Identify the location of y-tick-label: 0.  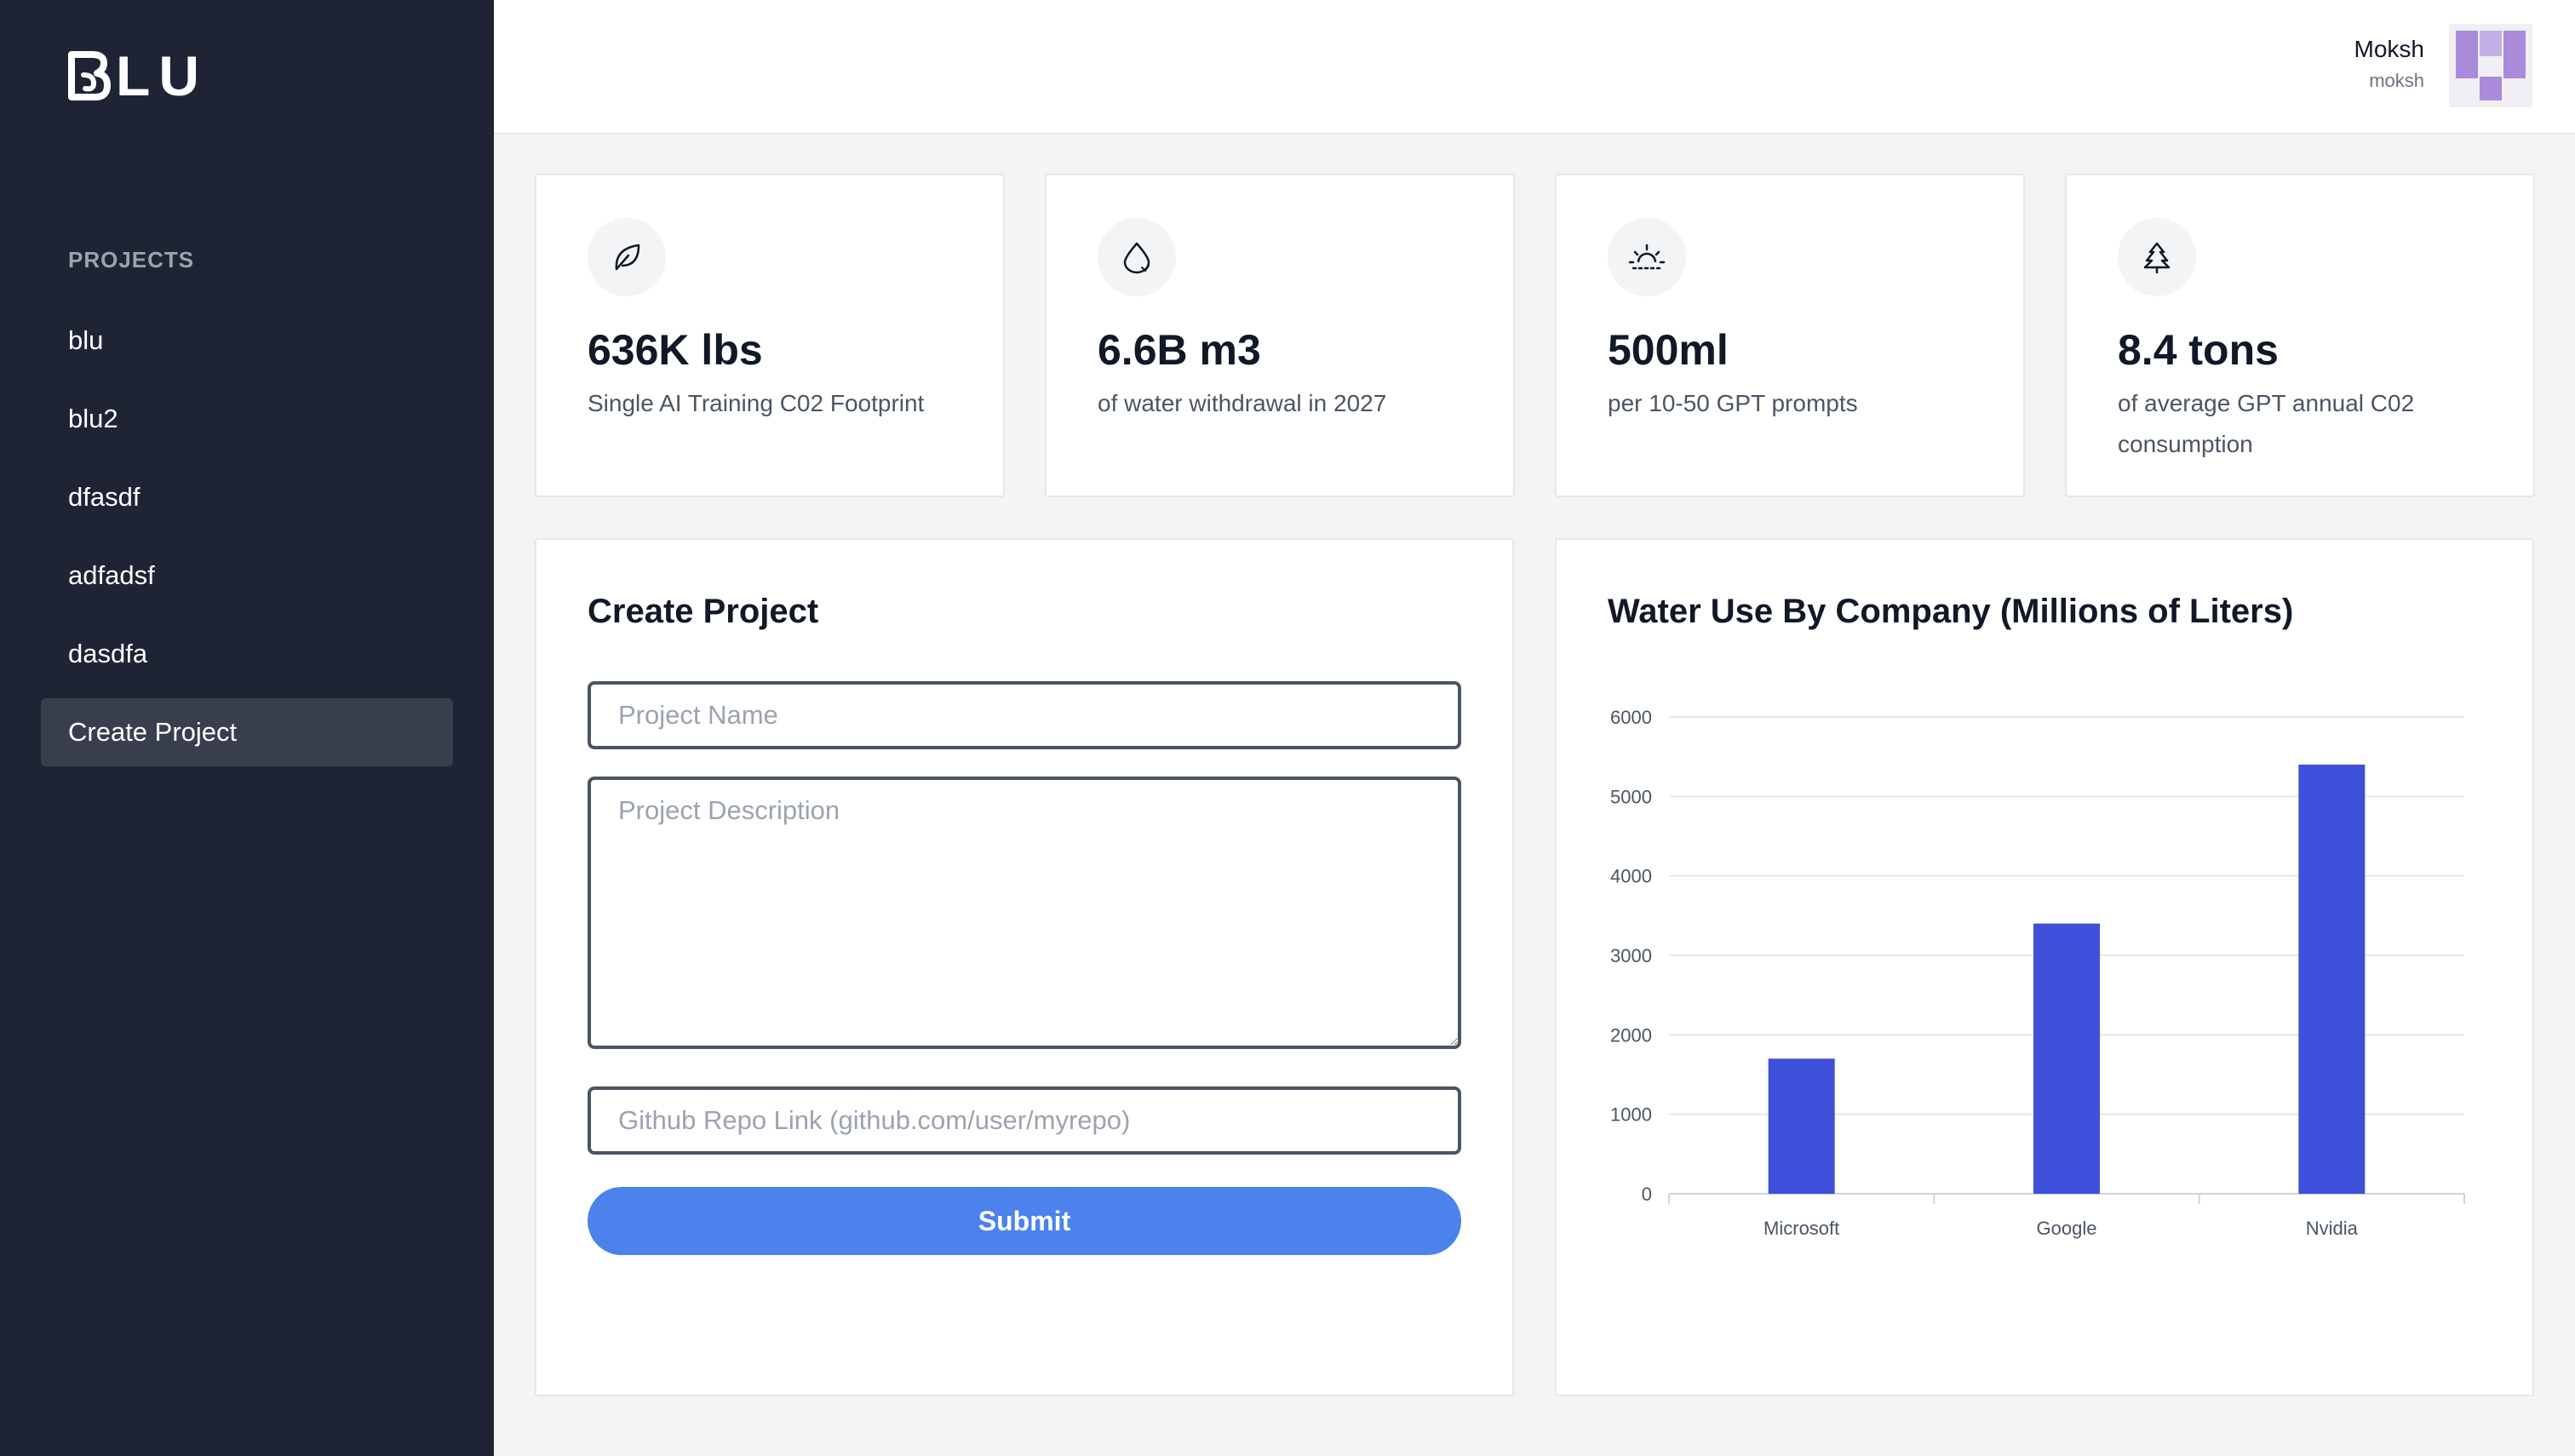
(1647, 1195).